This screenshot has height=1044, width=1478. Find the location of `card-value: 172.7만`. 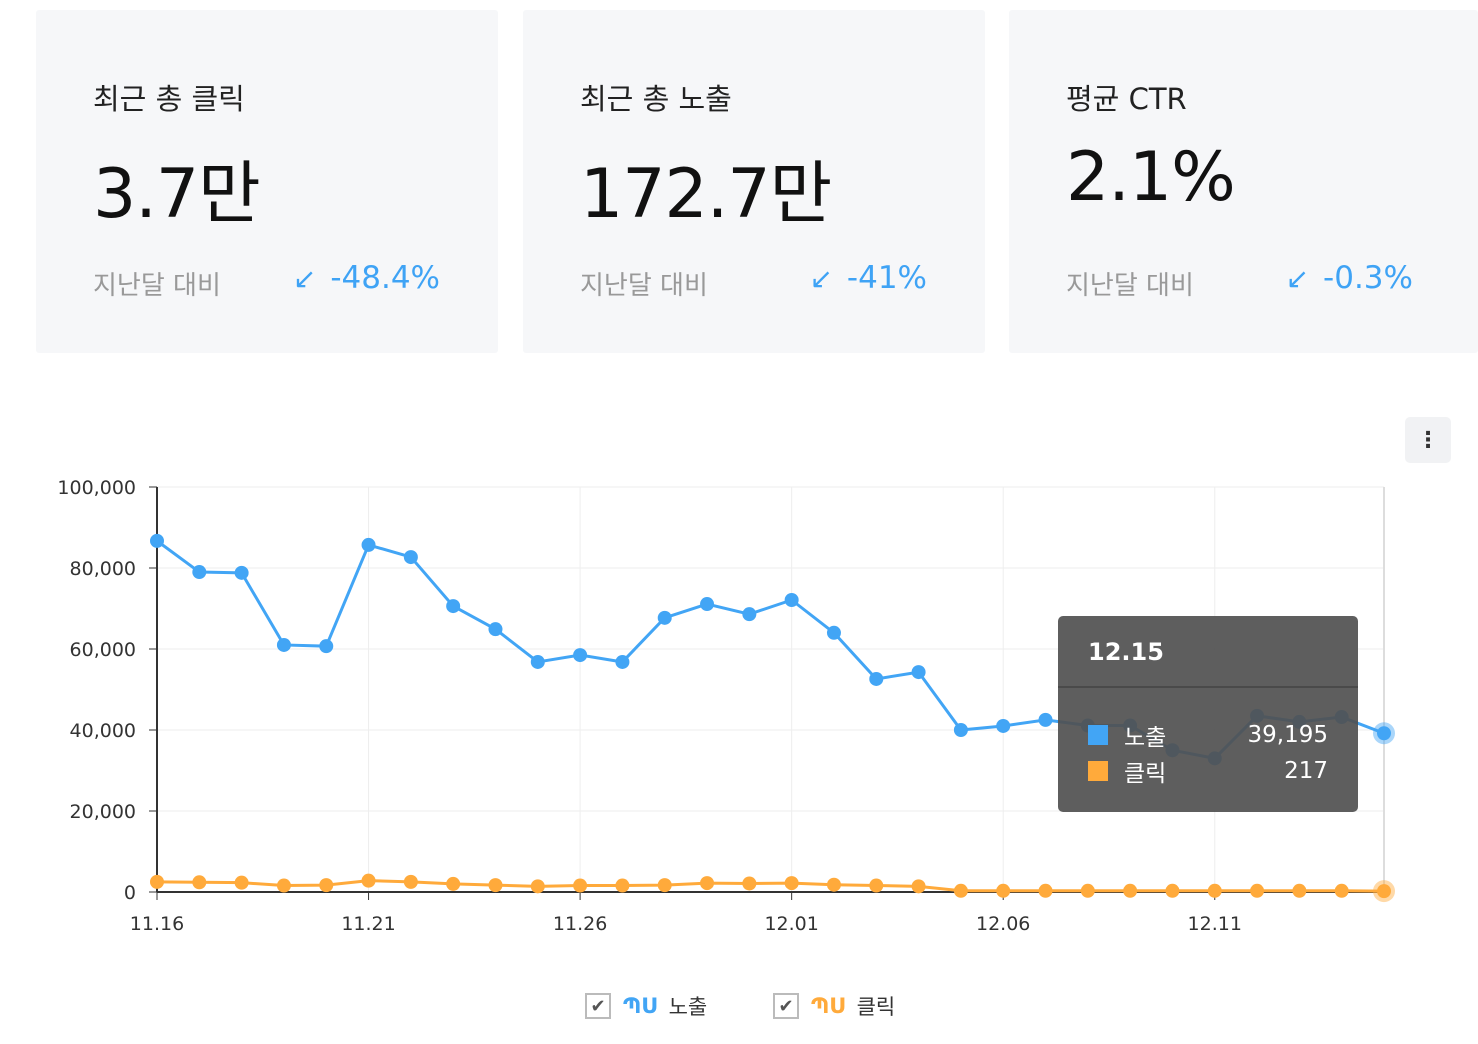

card-value: 172.7만 is located at coordinates (706, 194).